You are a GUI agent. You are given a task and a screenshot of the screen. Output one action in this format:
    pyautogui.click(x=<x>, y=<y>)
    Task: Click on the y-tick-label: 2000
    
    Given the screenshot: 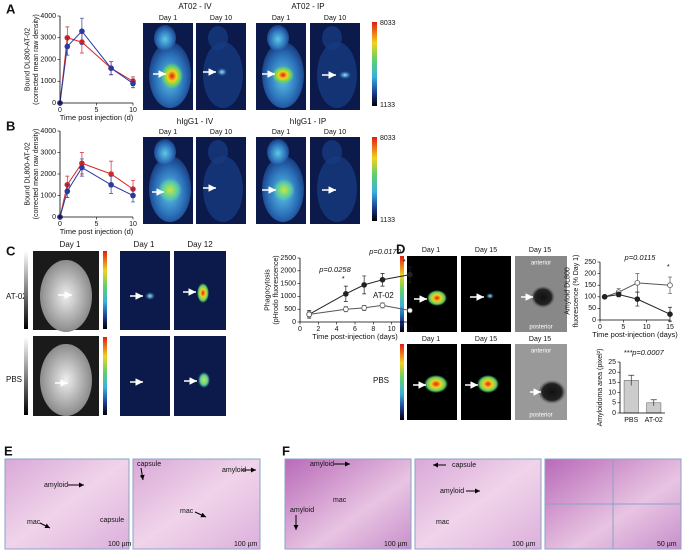 What is the action you would take?
    pyautogui.click(x=48, y=59)
    